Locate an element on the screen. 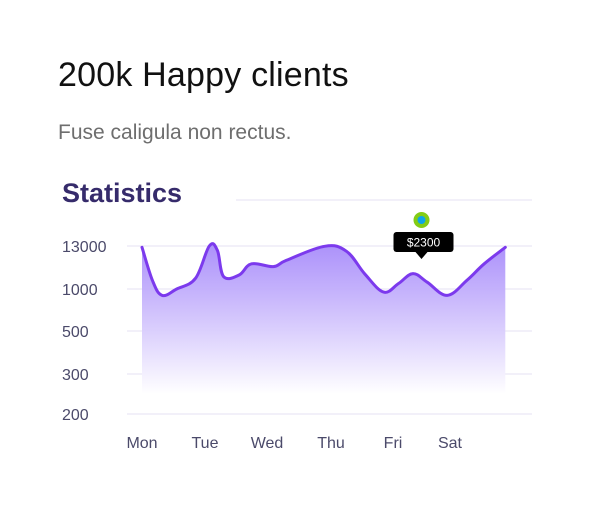  y-tick-label: 13000 is located at coordinates (84, 247).